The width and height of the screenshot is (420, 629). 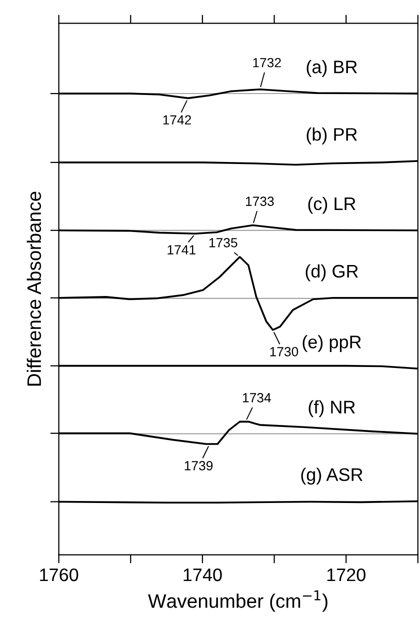 I want to click on annotation: 1734, so click(x=256, y=397).